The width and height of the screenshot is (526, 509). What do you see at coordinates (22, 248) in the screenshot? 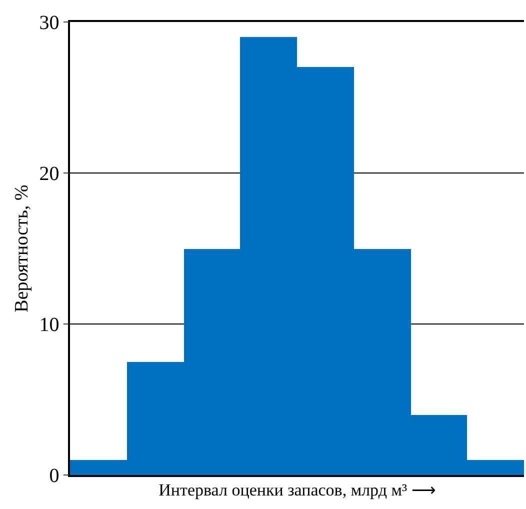
I see `y-axis-title: Вероятность, %` at bounding box center [22, 248].